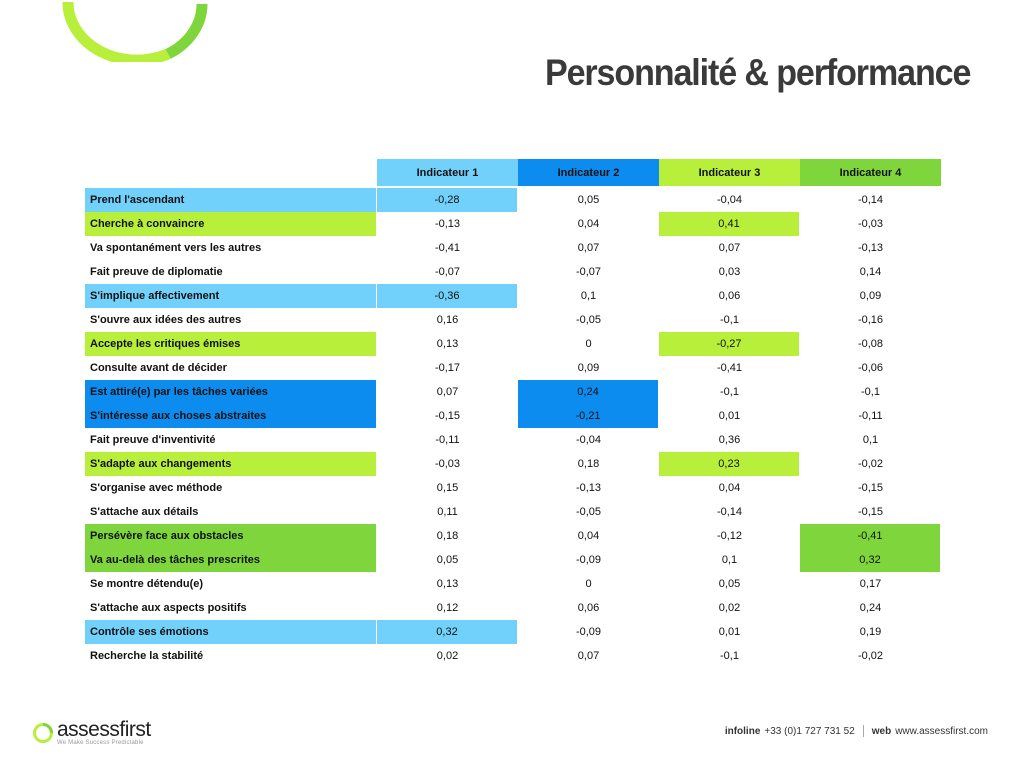 The height and width of the screenshot is (768, 1024). Describe the element at coordinates (870, 608) in the screenshot. I see `value-cell: 0,24` at that location.